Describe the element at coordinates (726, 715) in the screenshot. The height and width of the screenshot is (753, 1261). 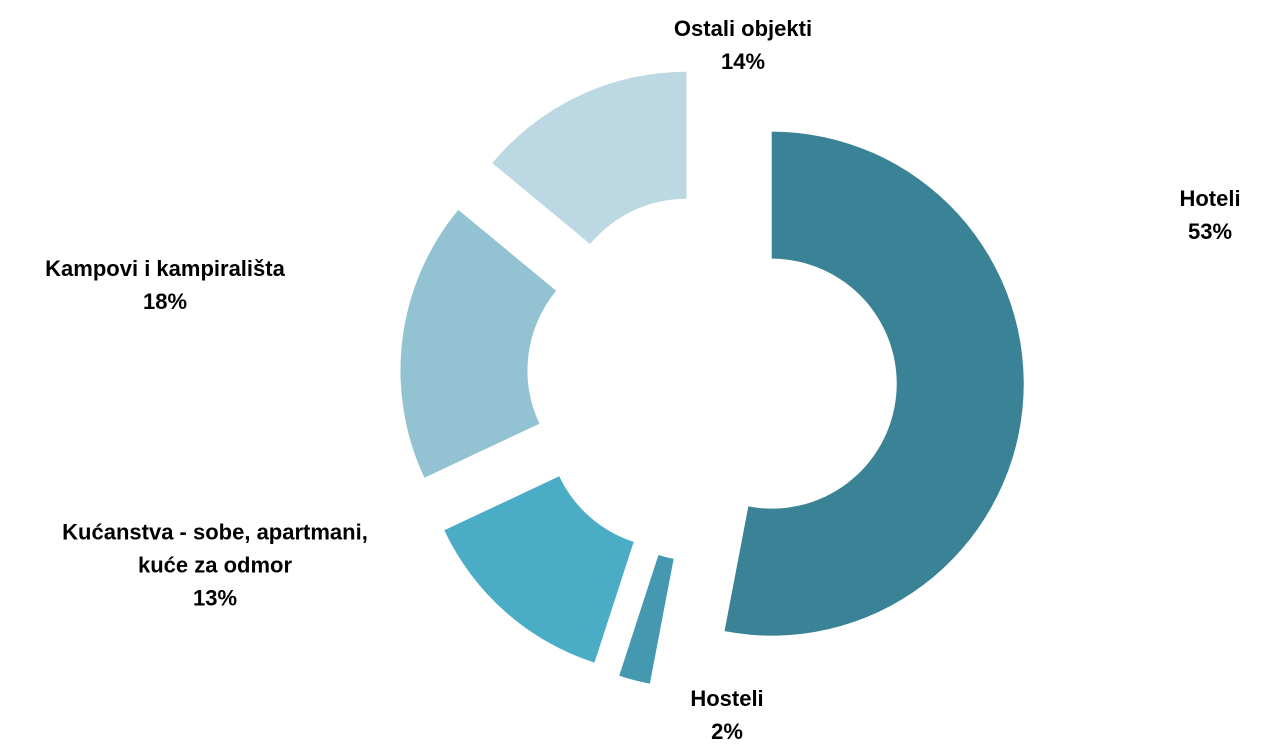
I see `slice-label: Hosteli 2%` at that location.